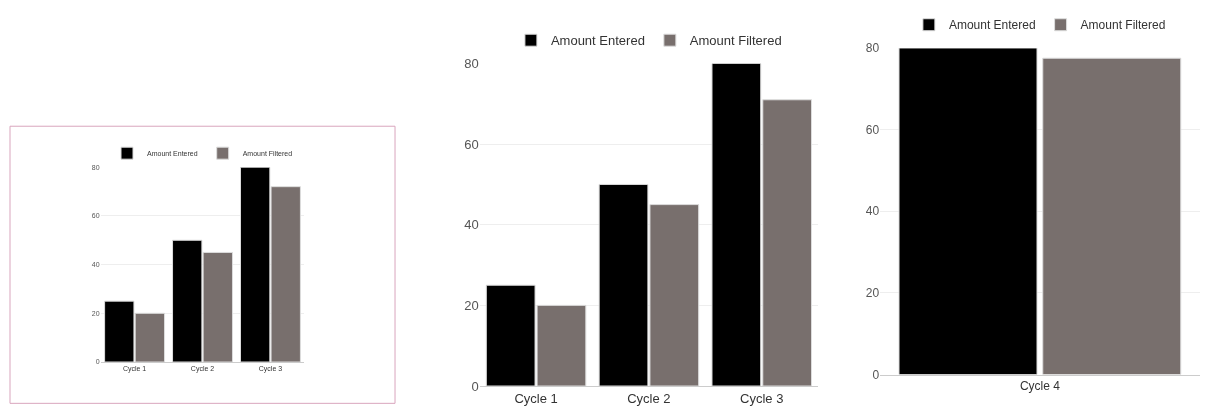  What do you see at coordinates (762, 398) in the screenshot?
I see `x-tick-label: Cycle 3` at bounding box center [762, 398].